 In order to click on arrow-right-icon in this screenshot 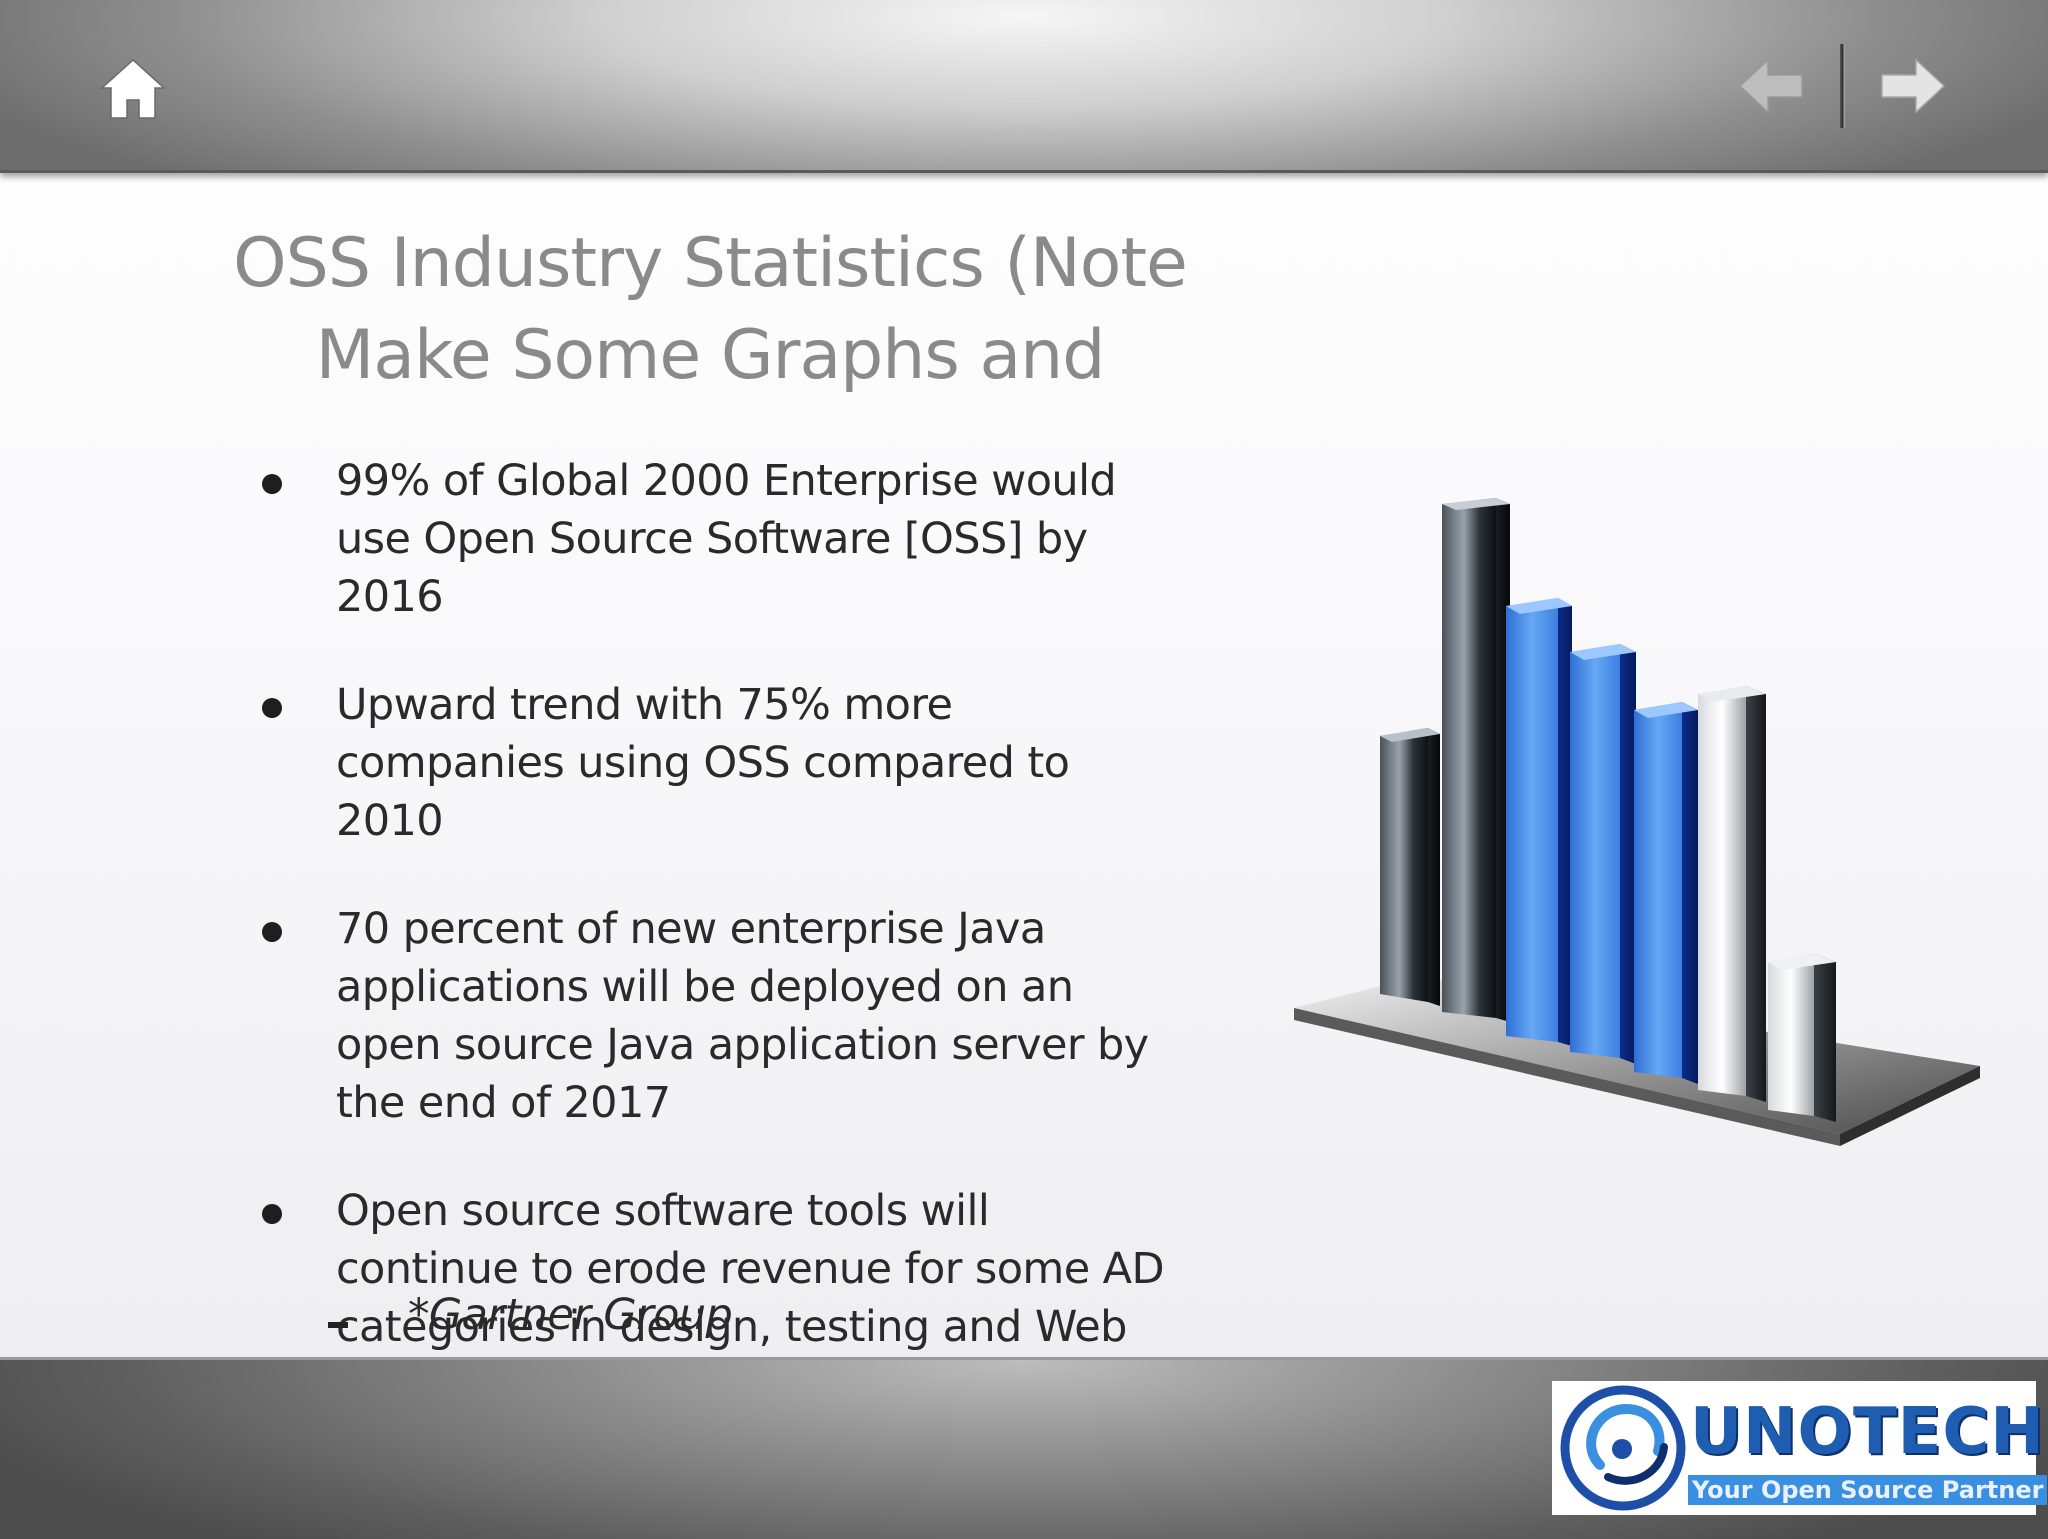, I will do `click(1913, 86)`.